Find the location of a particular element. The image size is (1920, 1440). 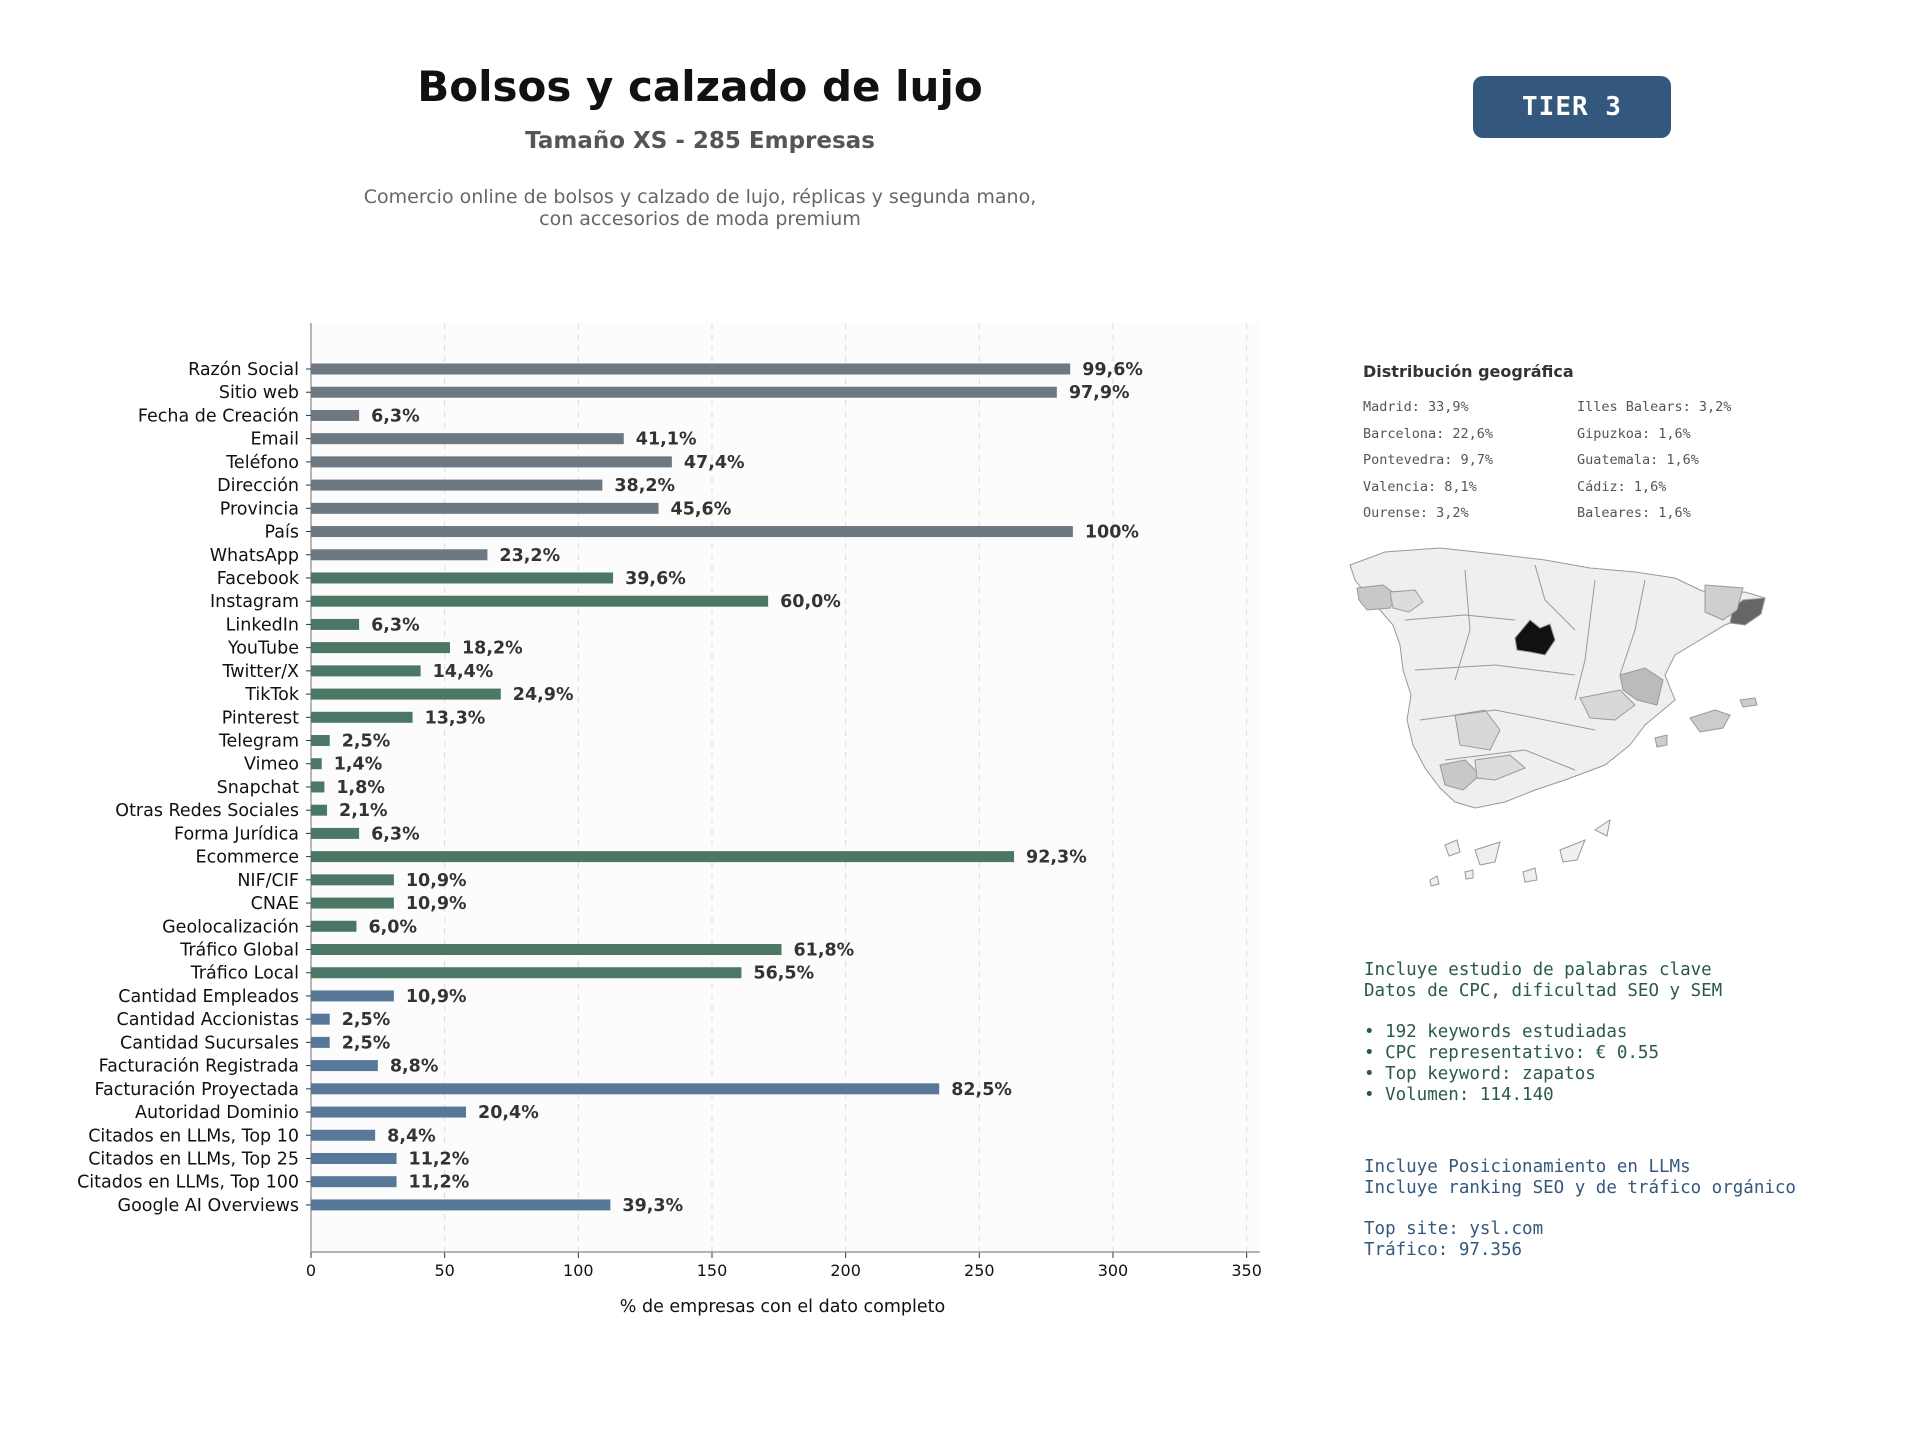

map-valencia is located at coordinates (1641, 686).